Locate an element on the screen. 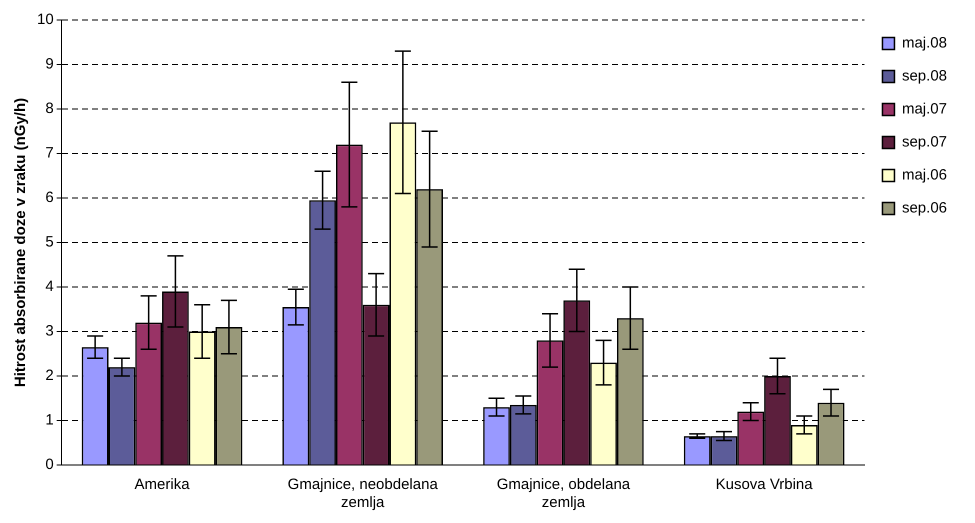 The image size is (975, 523). y-tick-label: 6 is located at coordinates (49, 197).